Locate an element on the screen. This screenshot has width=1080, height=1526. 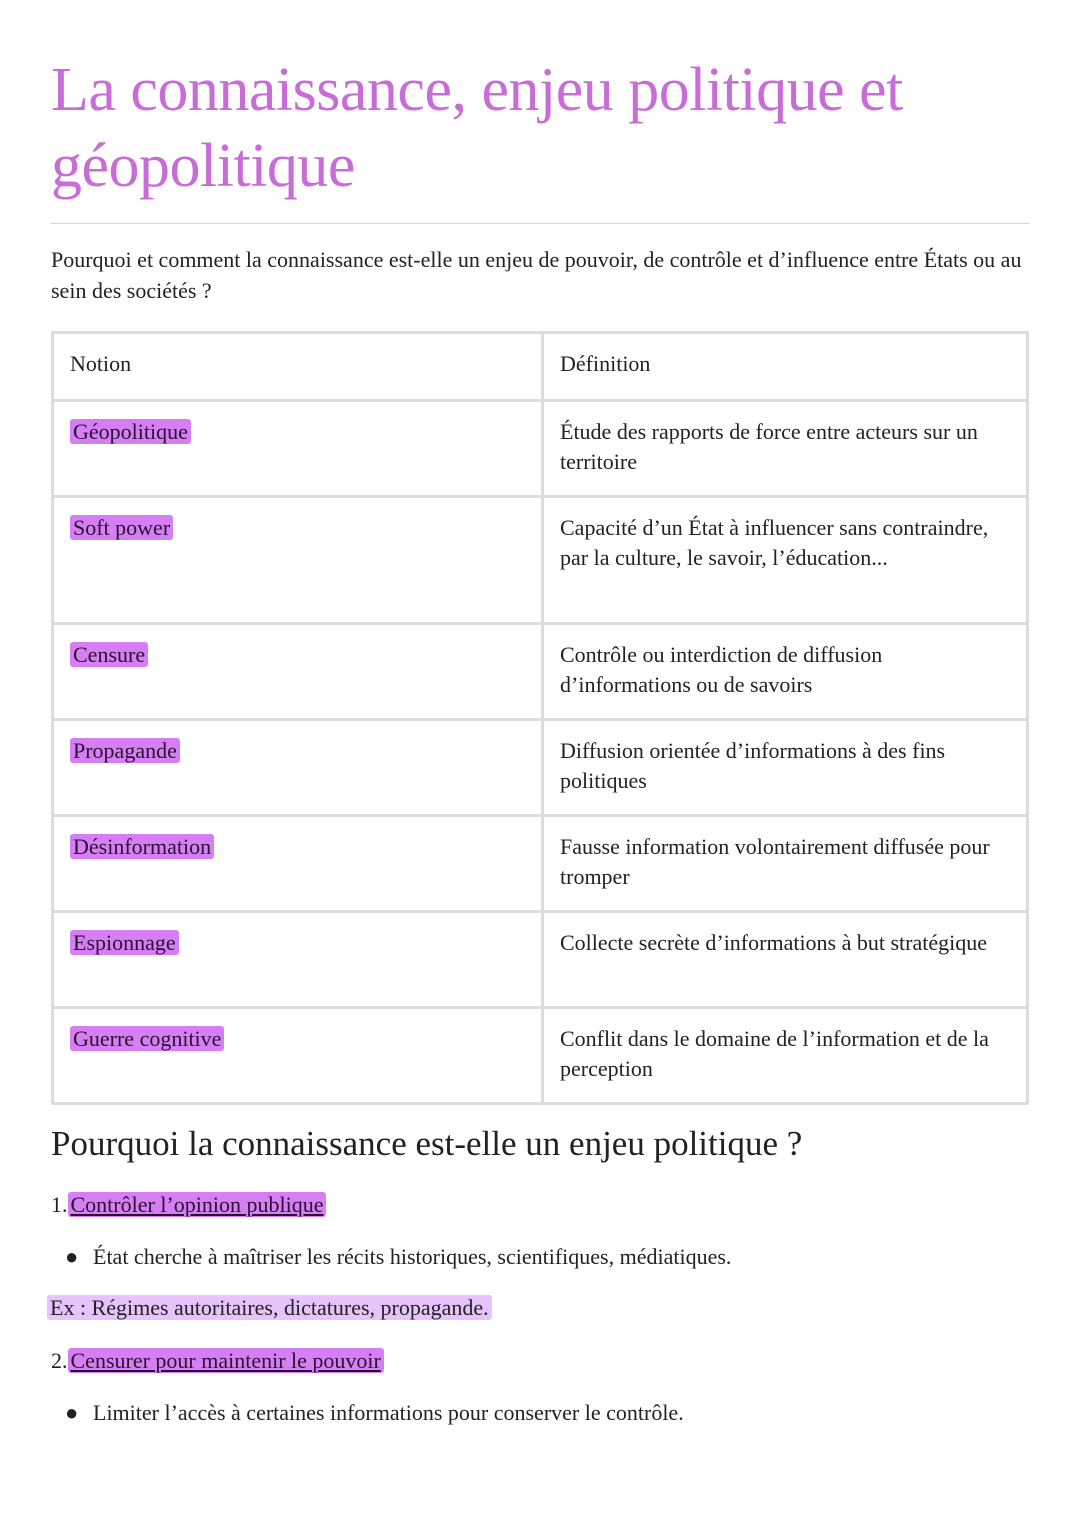
divider is located at coordinates (540, 223).